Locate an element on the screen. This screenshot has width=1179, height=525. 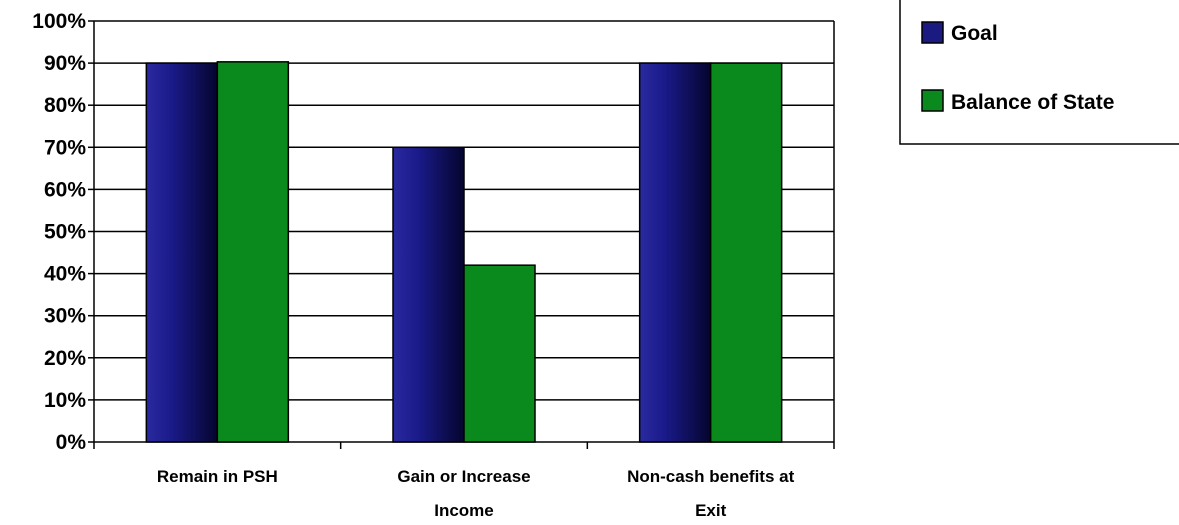
legend-swatch-balance-of-state is located at coordinates (932, 100).